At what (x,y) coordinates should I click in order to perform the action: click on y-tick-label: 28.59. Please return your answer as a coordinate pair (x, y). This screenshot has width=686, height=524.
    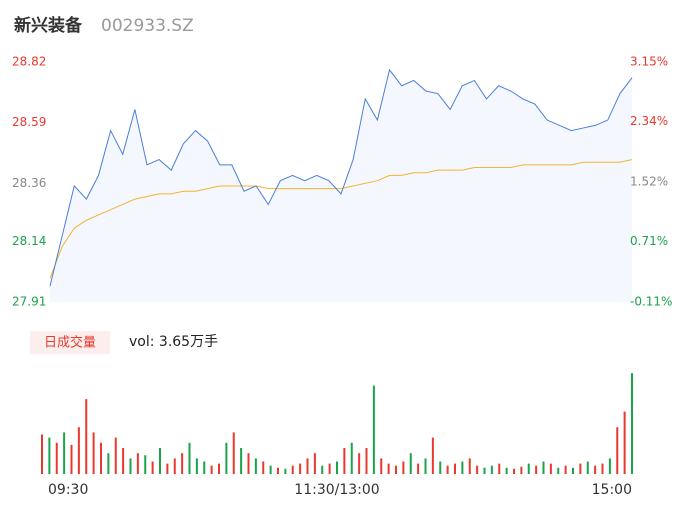
    Looking at the image, I should click on (29, 122).